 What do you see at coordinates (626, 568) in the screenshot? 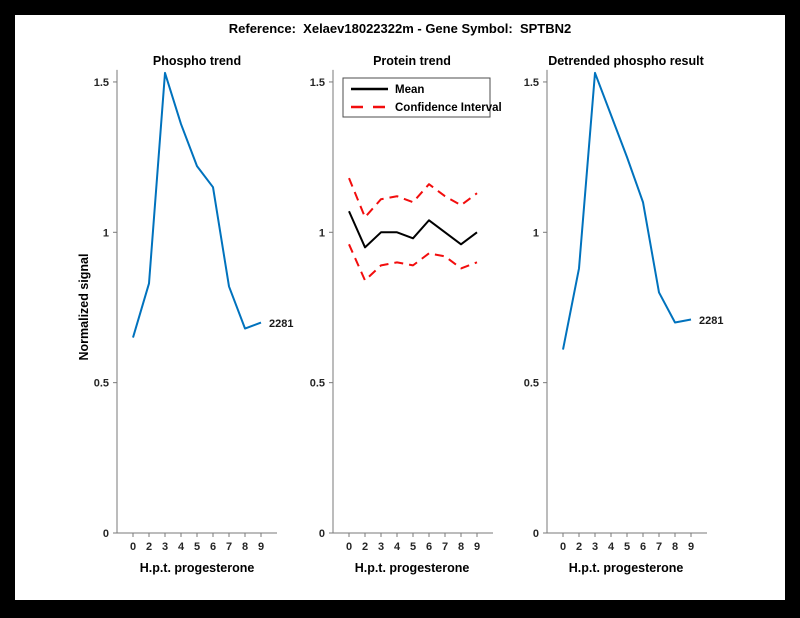
I see `x-axis-label-detrended: H.p.t. progesterone` at bounding box center [626, 568].